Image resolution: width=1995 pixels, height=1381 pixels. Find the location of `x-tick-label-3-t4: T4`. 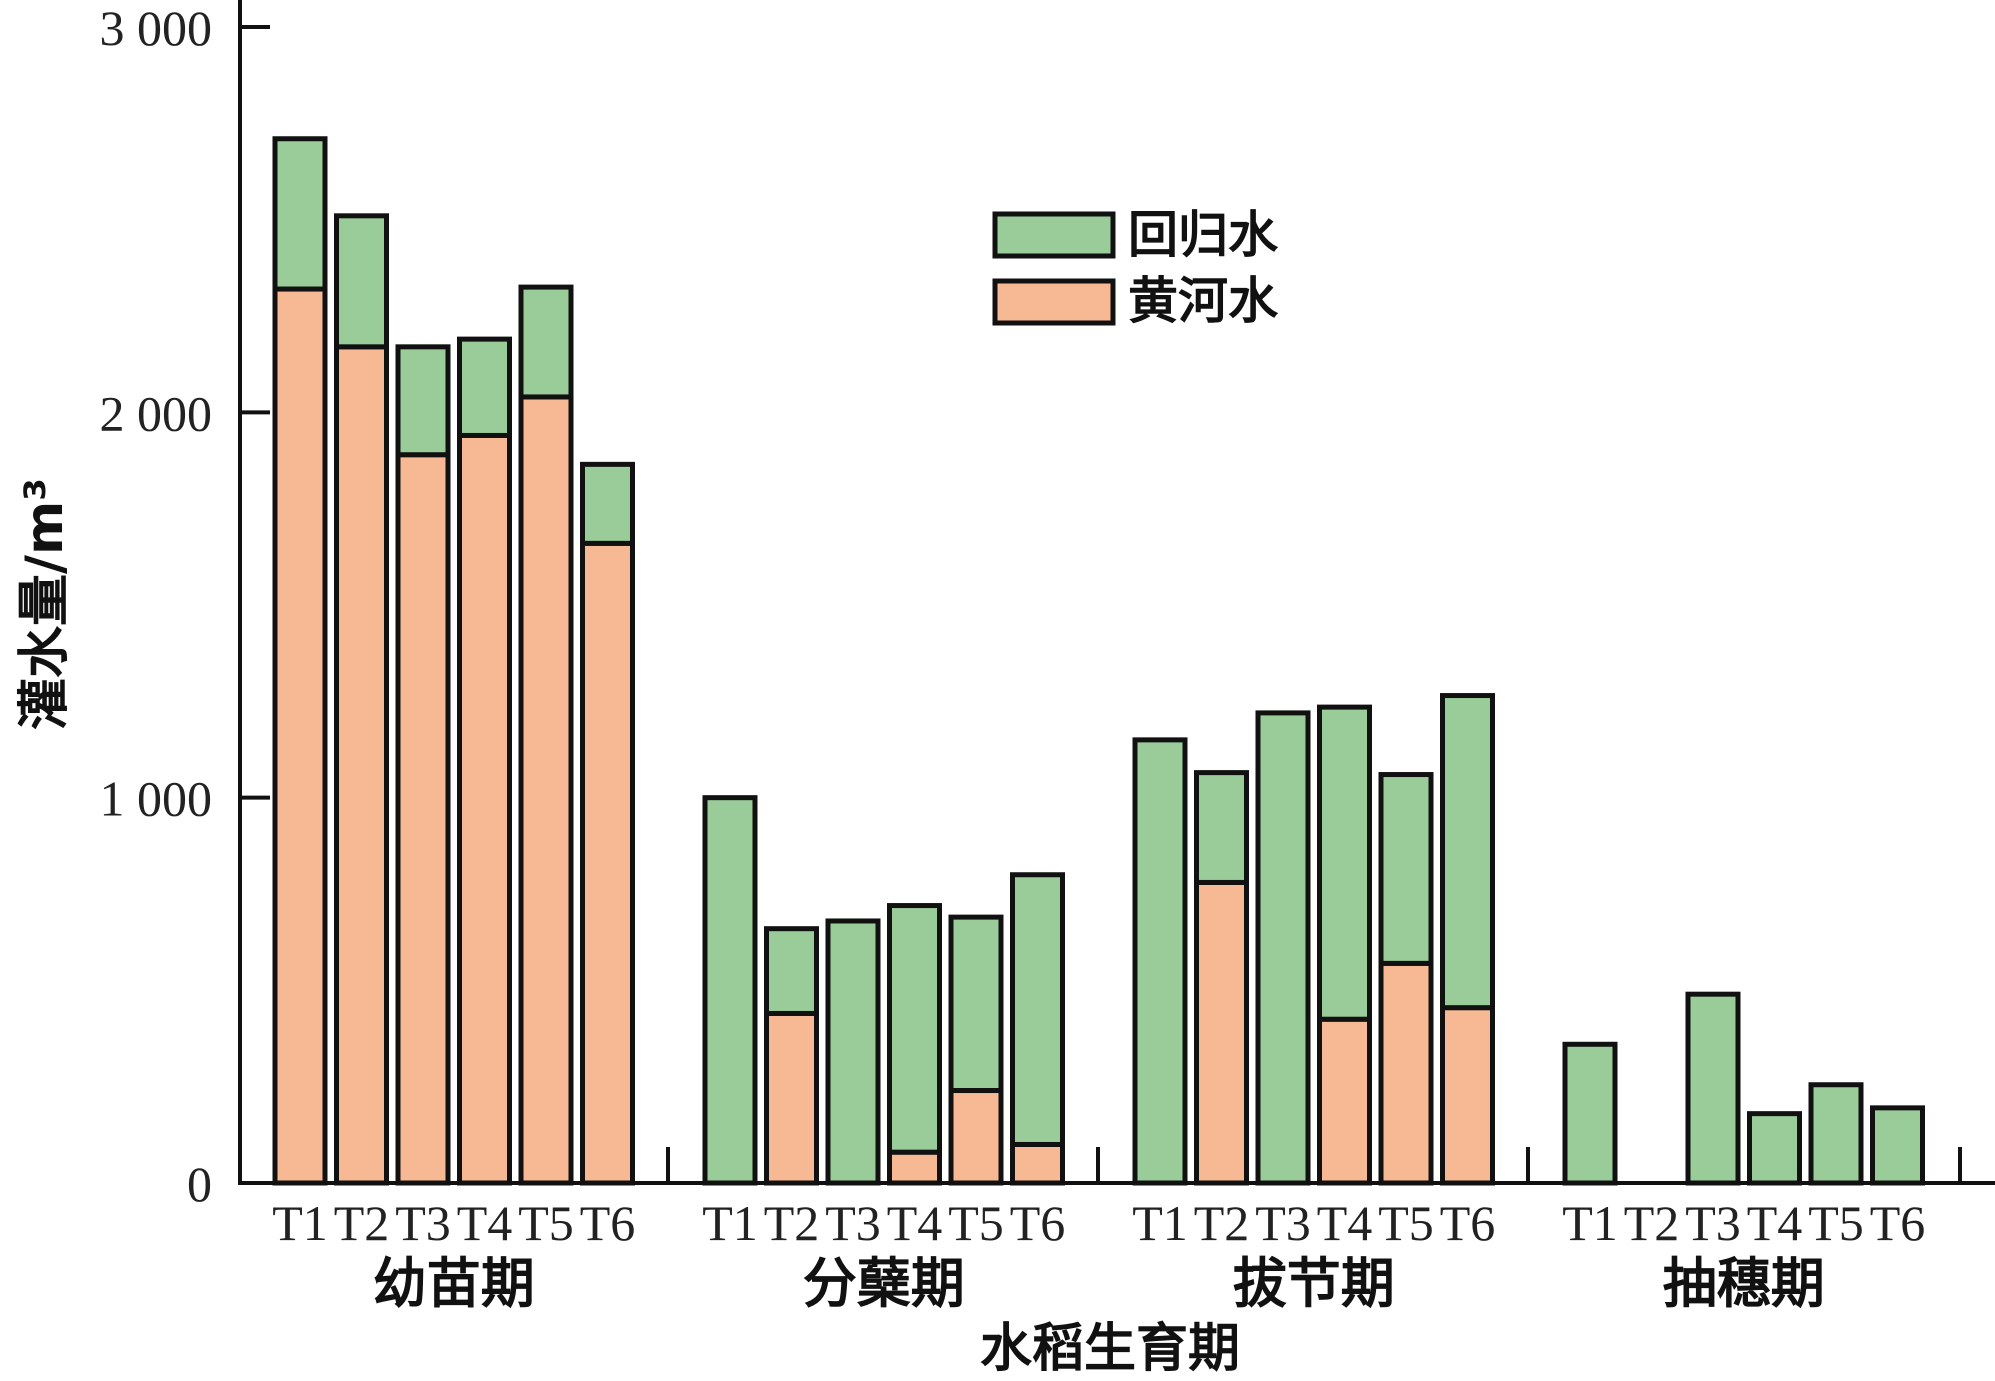

x-tick-label-3-t4: T4 is located at coordinates (1775, 1223).